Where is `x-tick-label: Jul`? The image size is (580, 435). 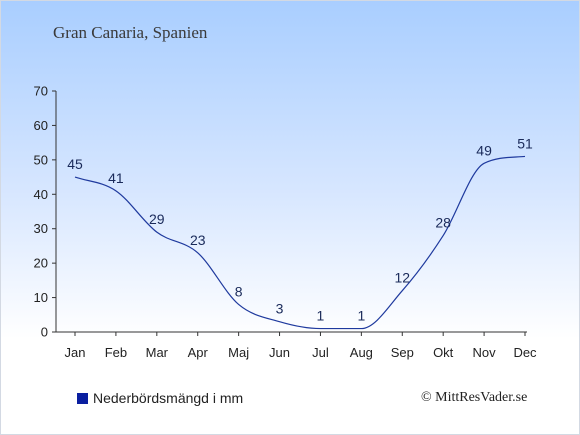
x-tick-label: Jul is located at coordinates (320, 352).